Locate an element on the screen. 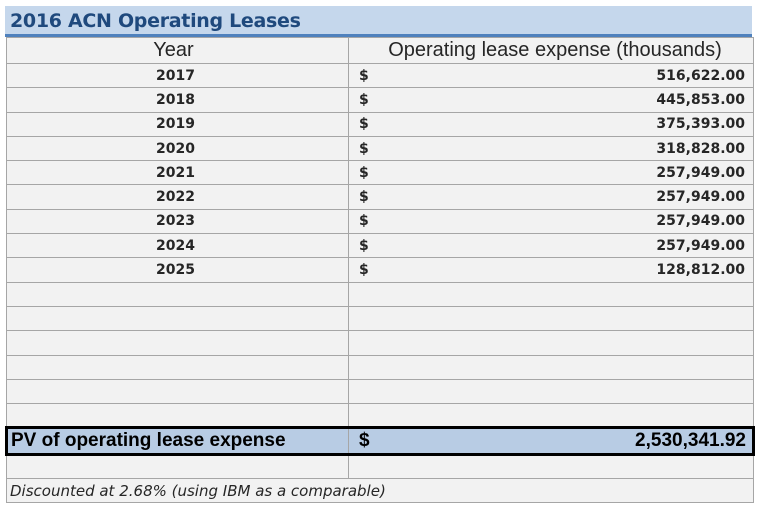  pv-cell: $ 2,530,341.92 is located at coordinates (551, 441).